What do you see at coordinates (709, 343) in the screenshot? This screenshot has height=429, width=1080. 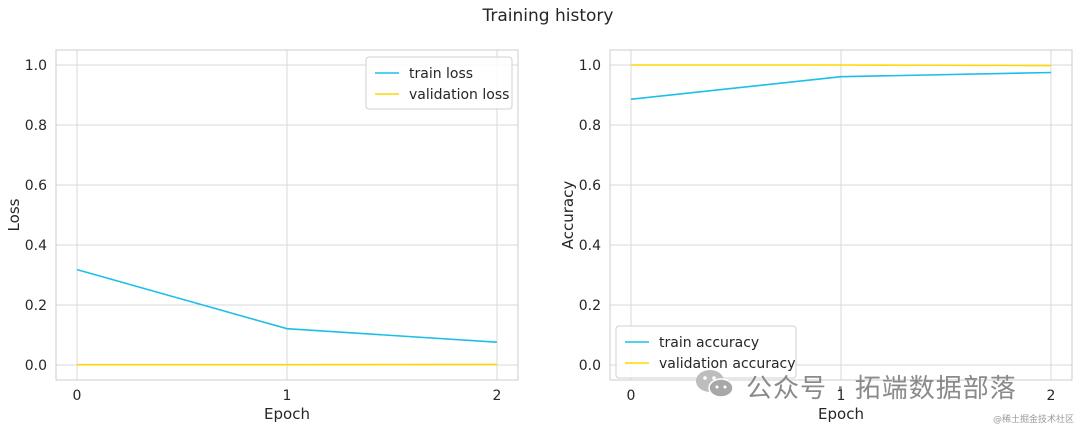 I see `legend-label: train accuracy` at bounding box center [709, 343].